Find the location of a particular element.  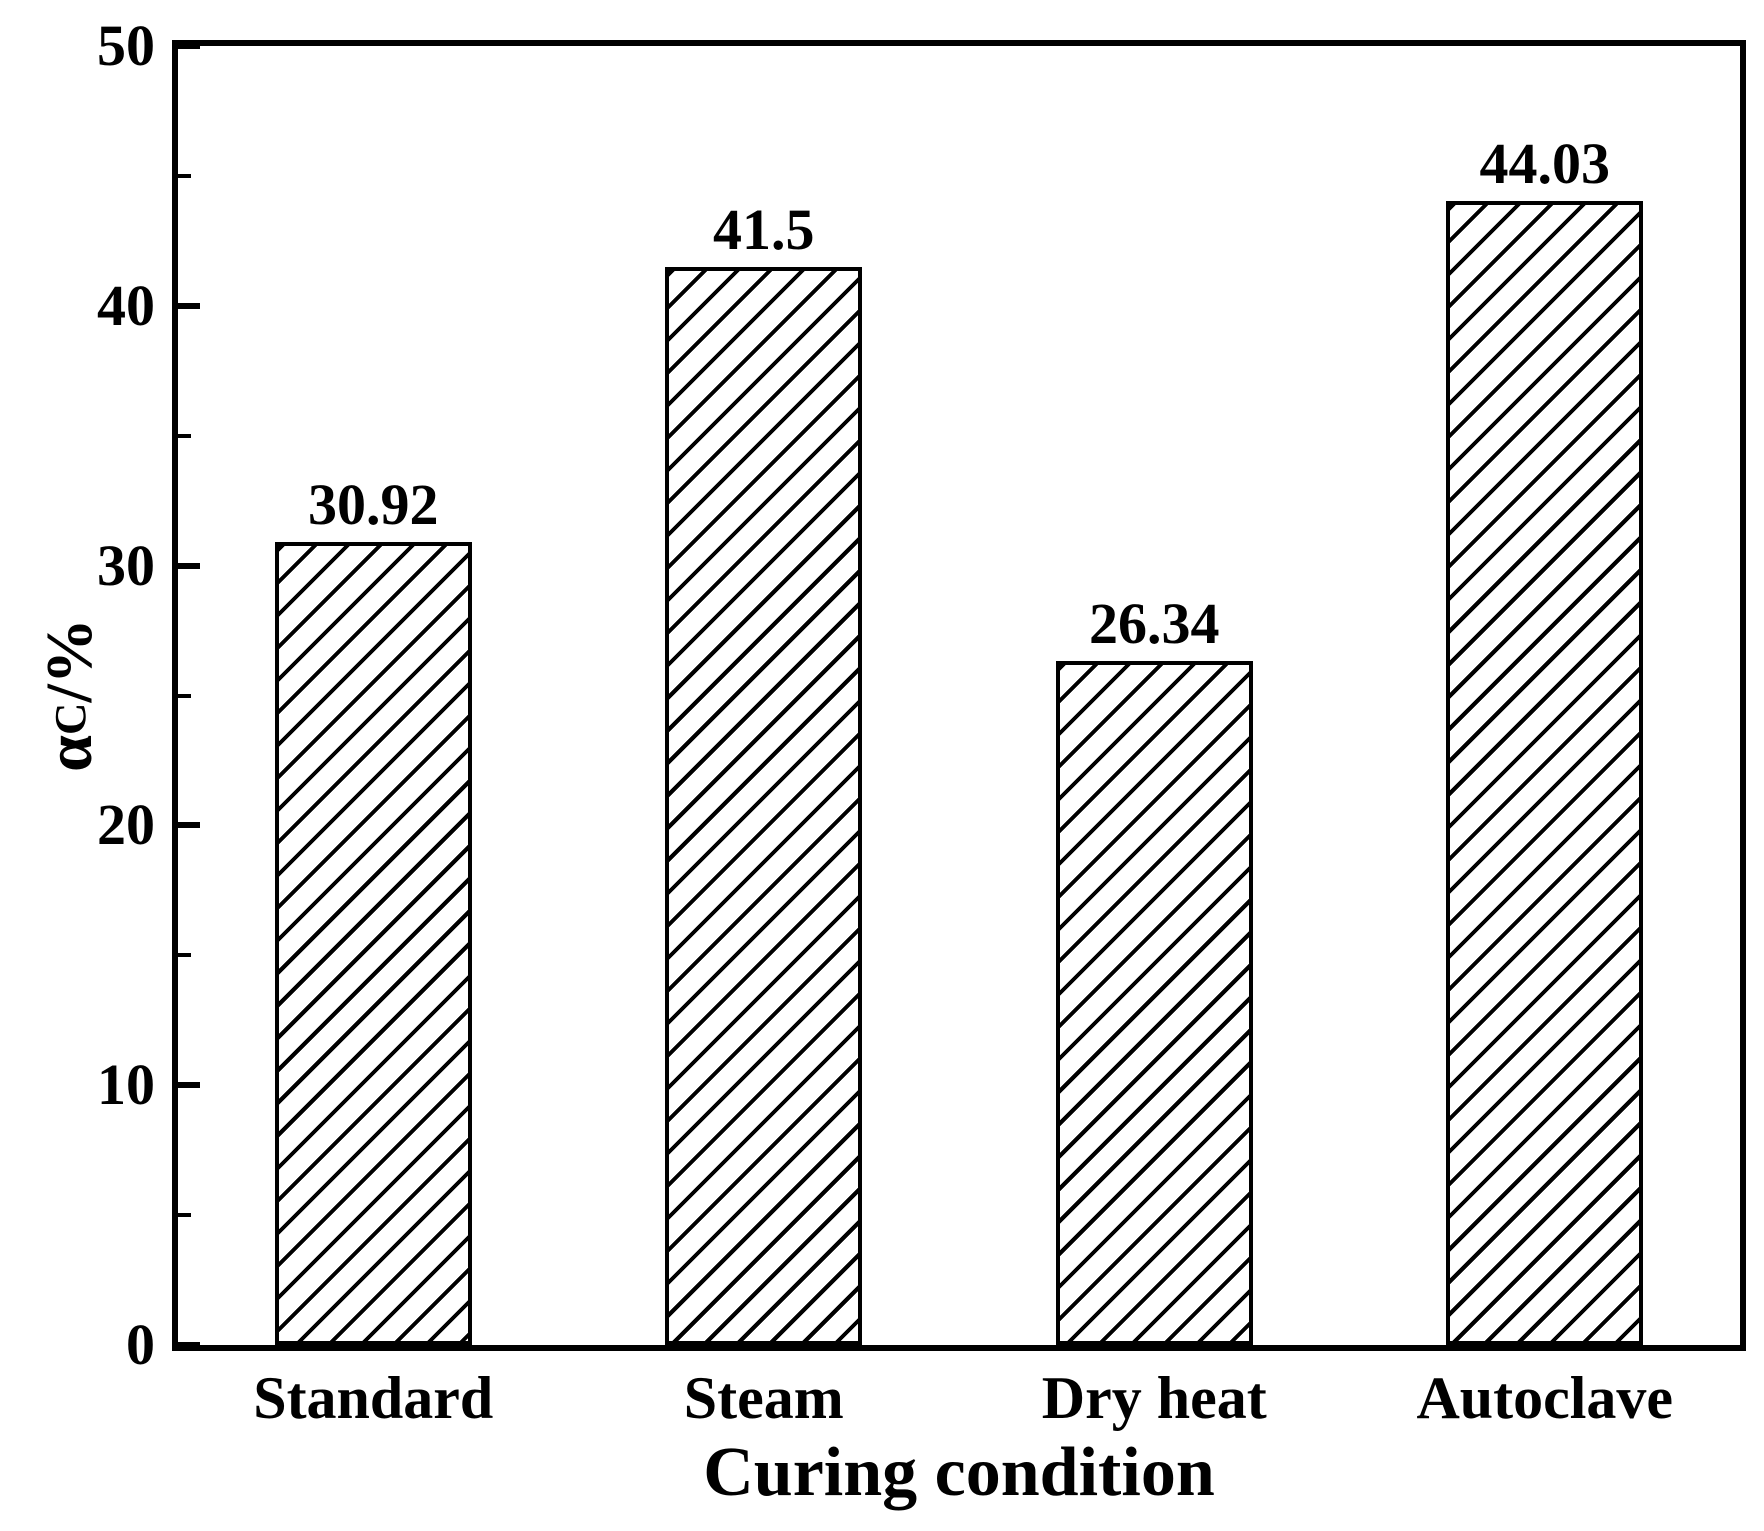

bar-steam is located at coordinates (764, 805).